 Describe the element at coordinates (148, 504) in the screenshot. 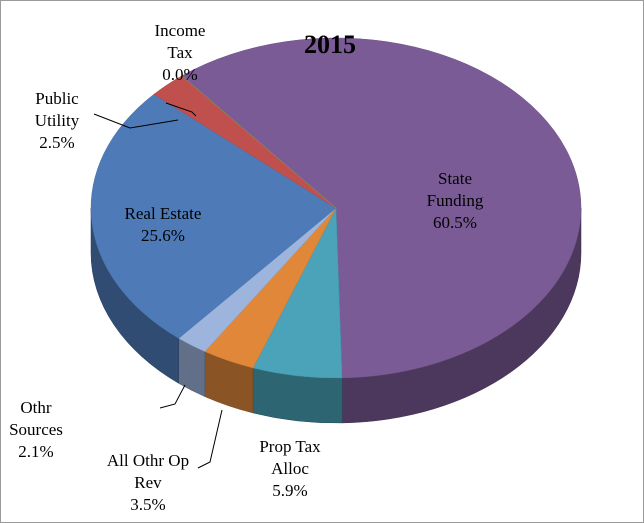

I see `value-label: 3.5%` at that location.